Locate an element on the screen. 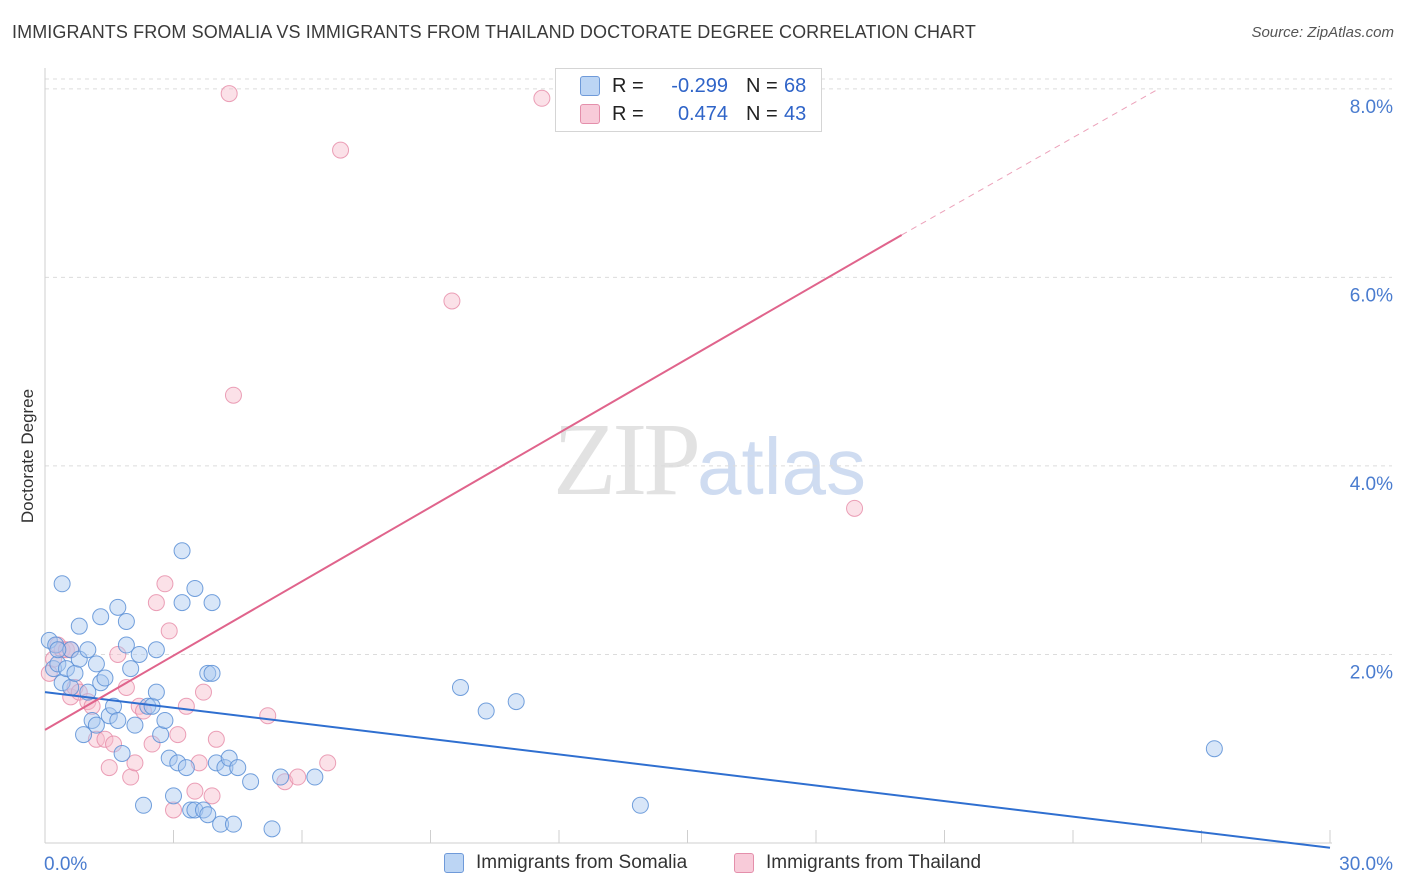 This screenshot has height=892, width=1406. x-tick-label: 0.0% is located at coordinates (65, 864).